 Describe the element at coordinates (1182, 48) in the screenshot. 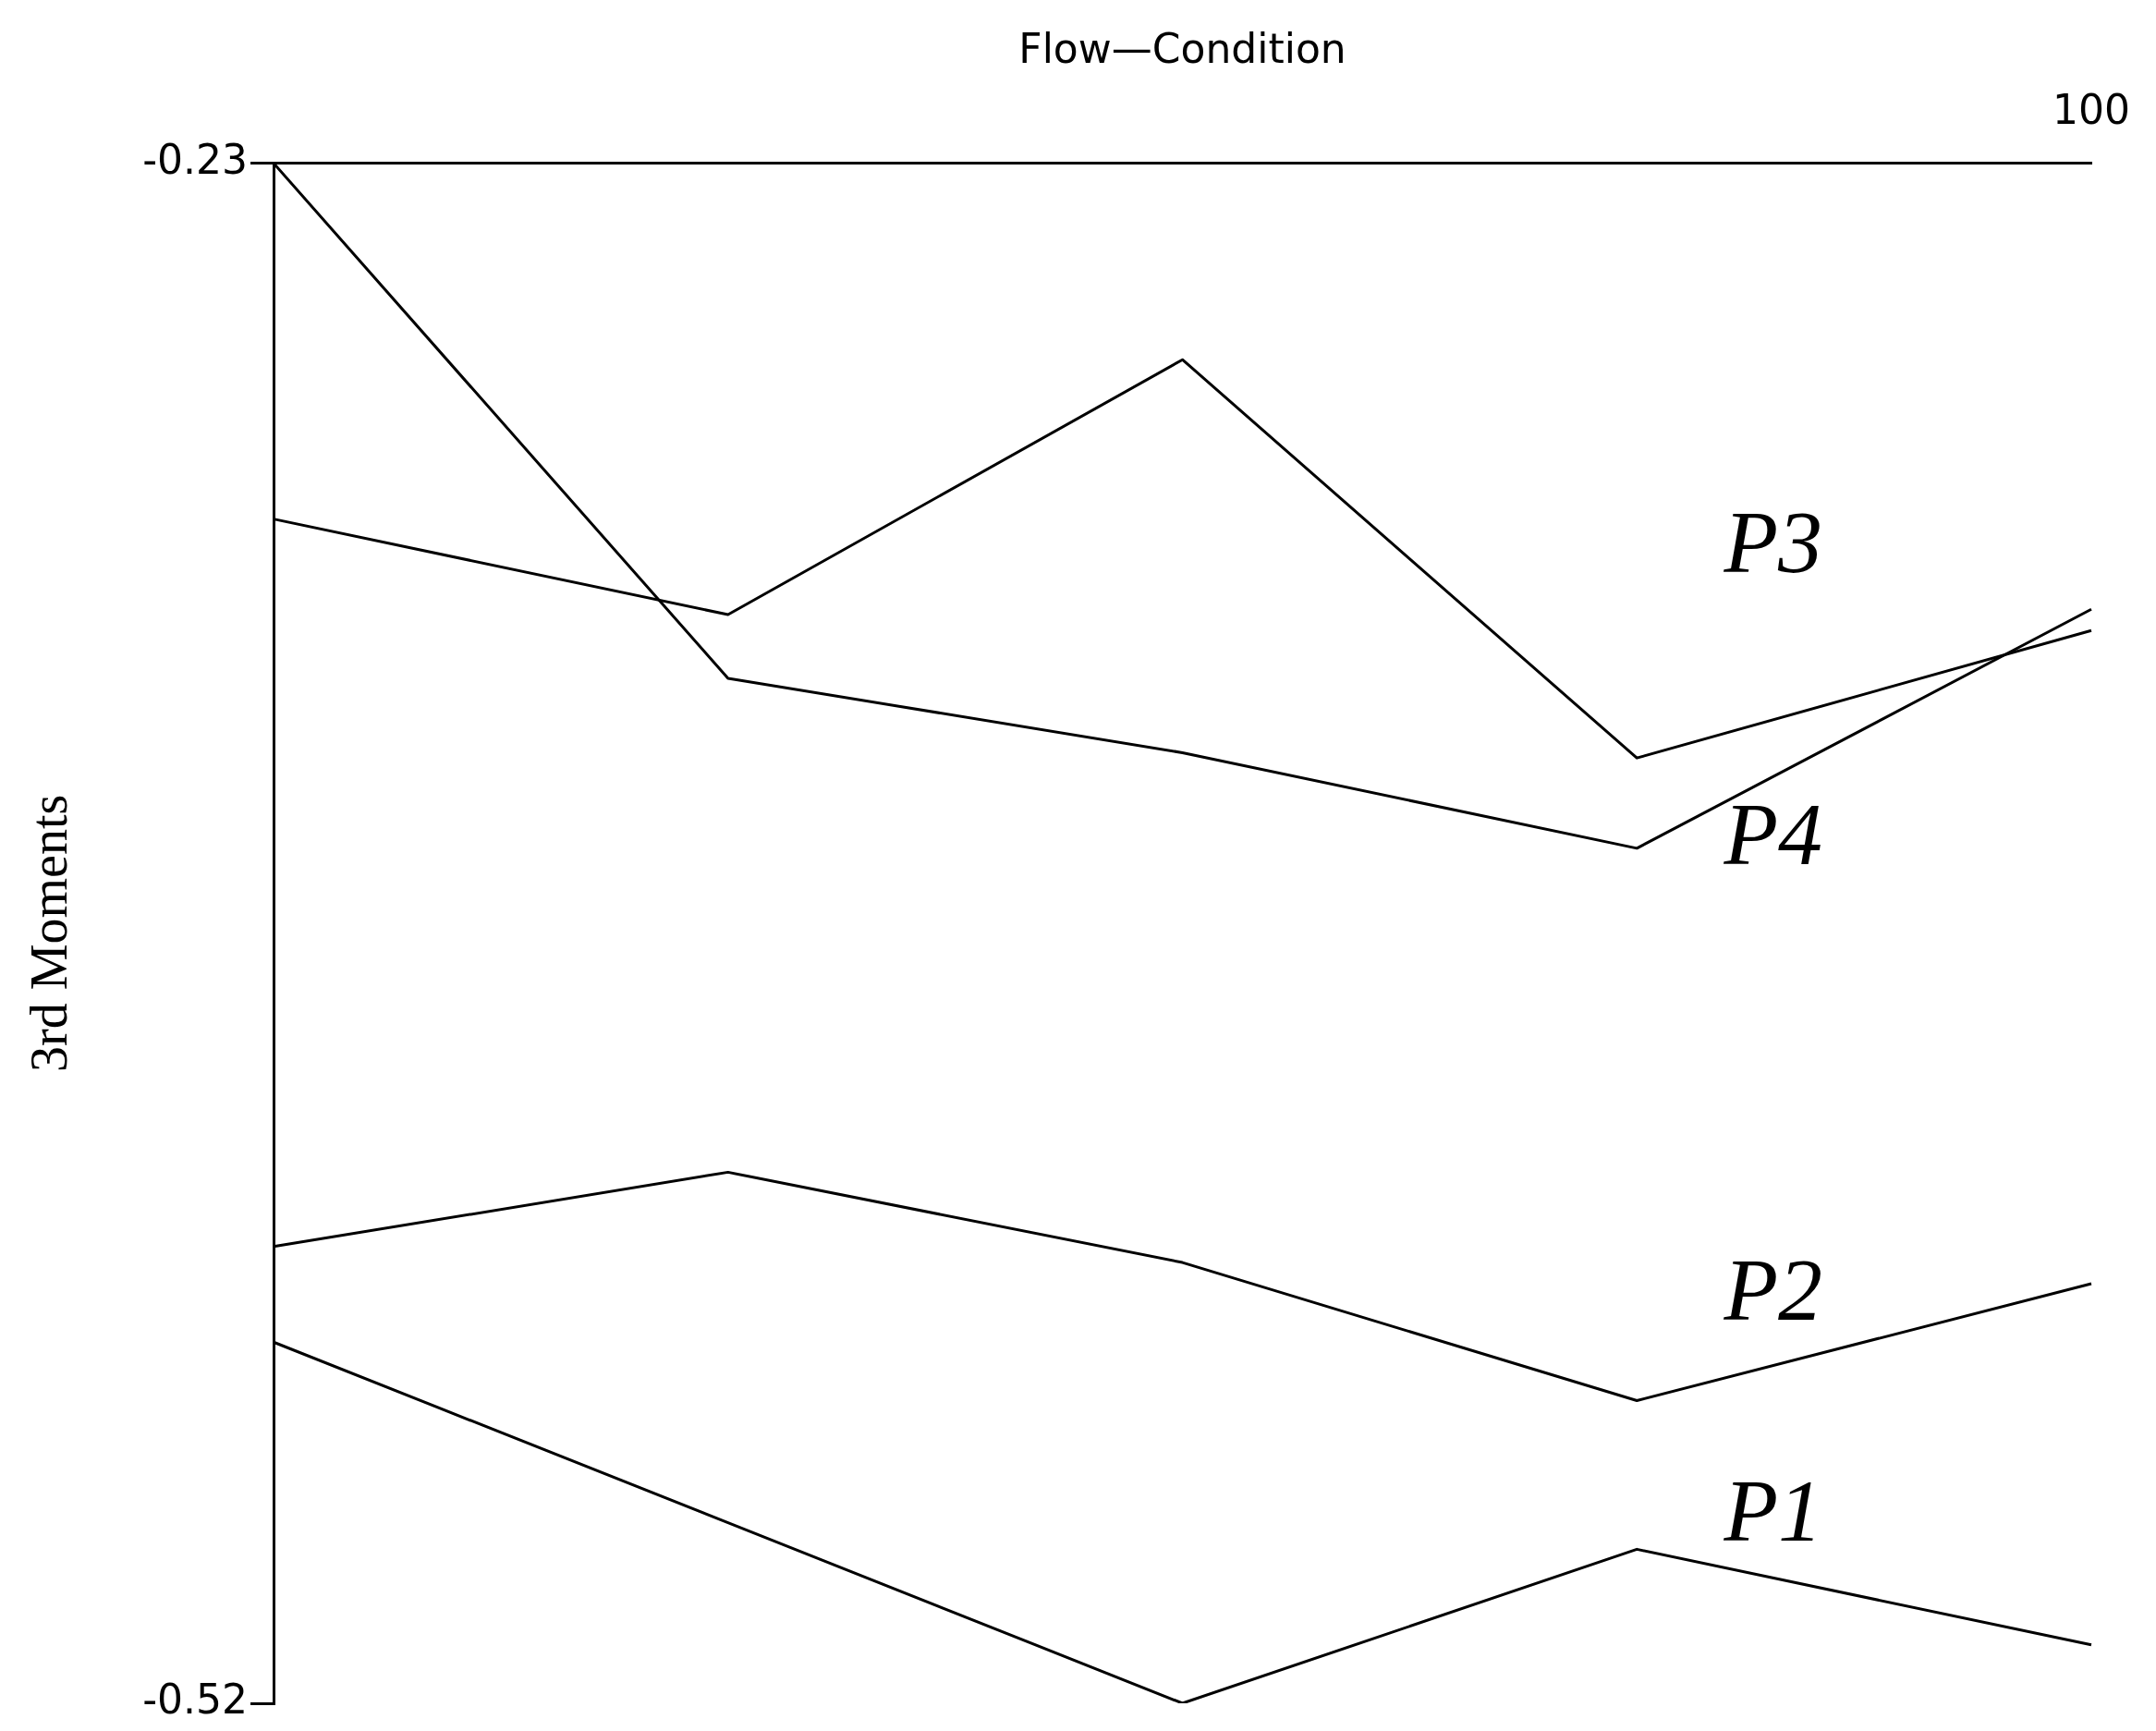

I see `x-axis-title: Flow—Condition` at that location.